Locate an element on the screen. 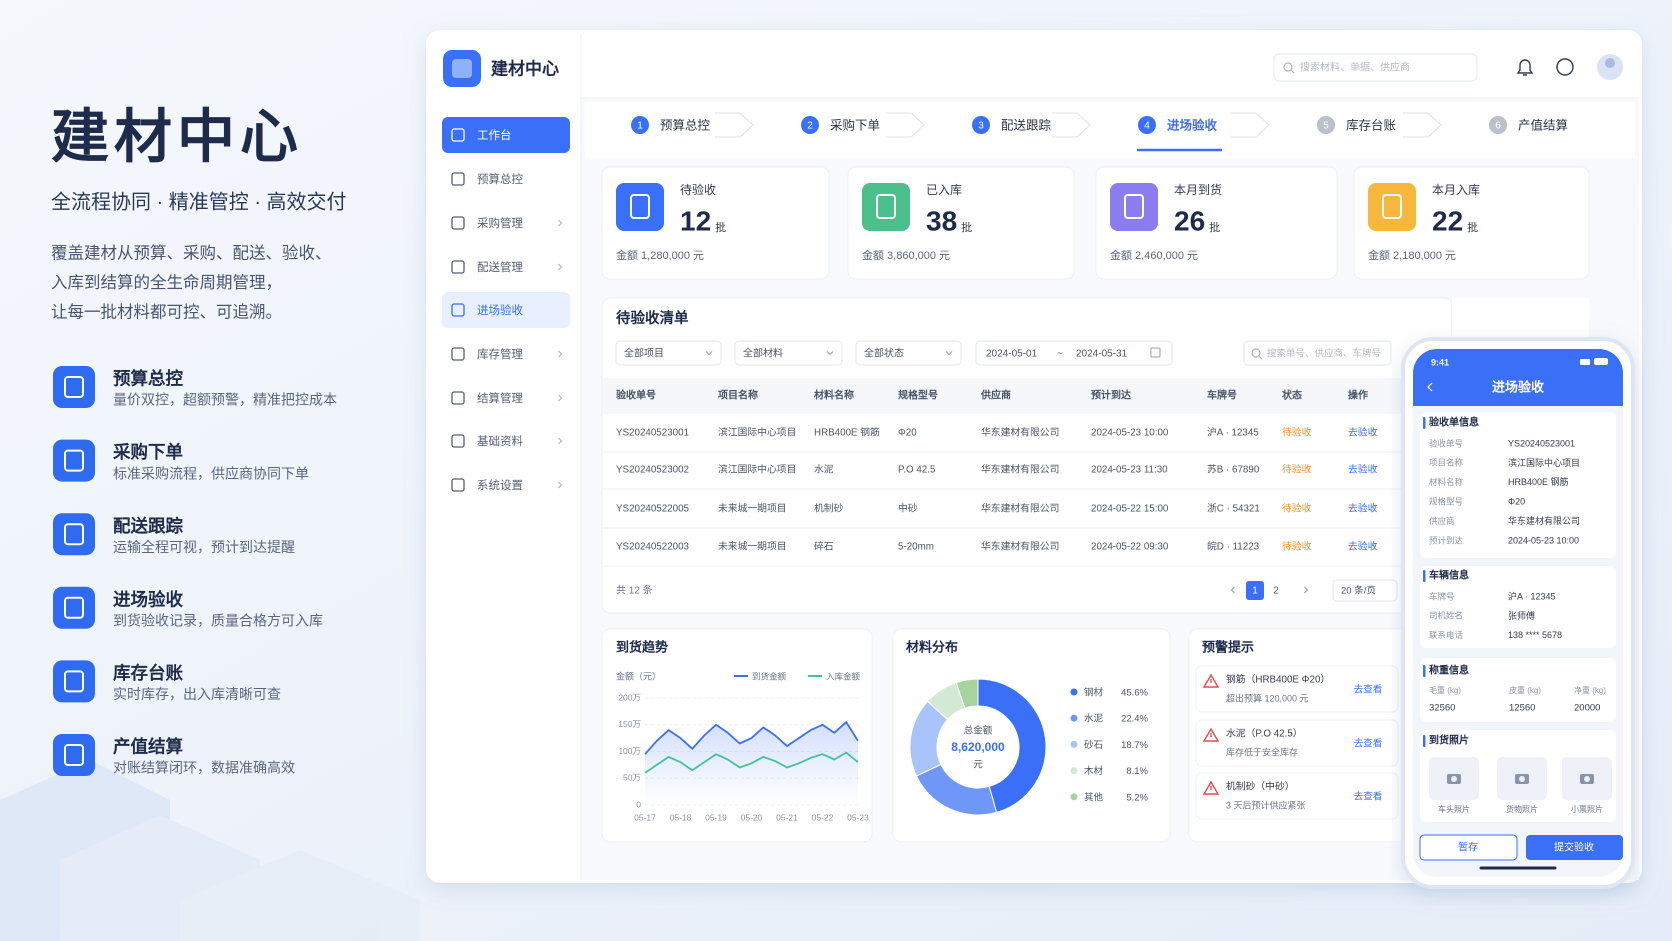  search-icon is located at coordinates (1288, 67).